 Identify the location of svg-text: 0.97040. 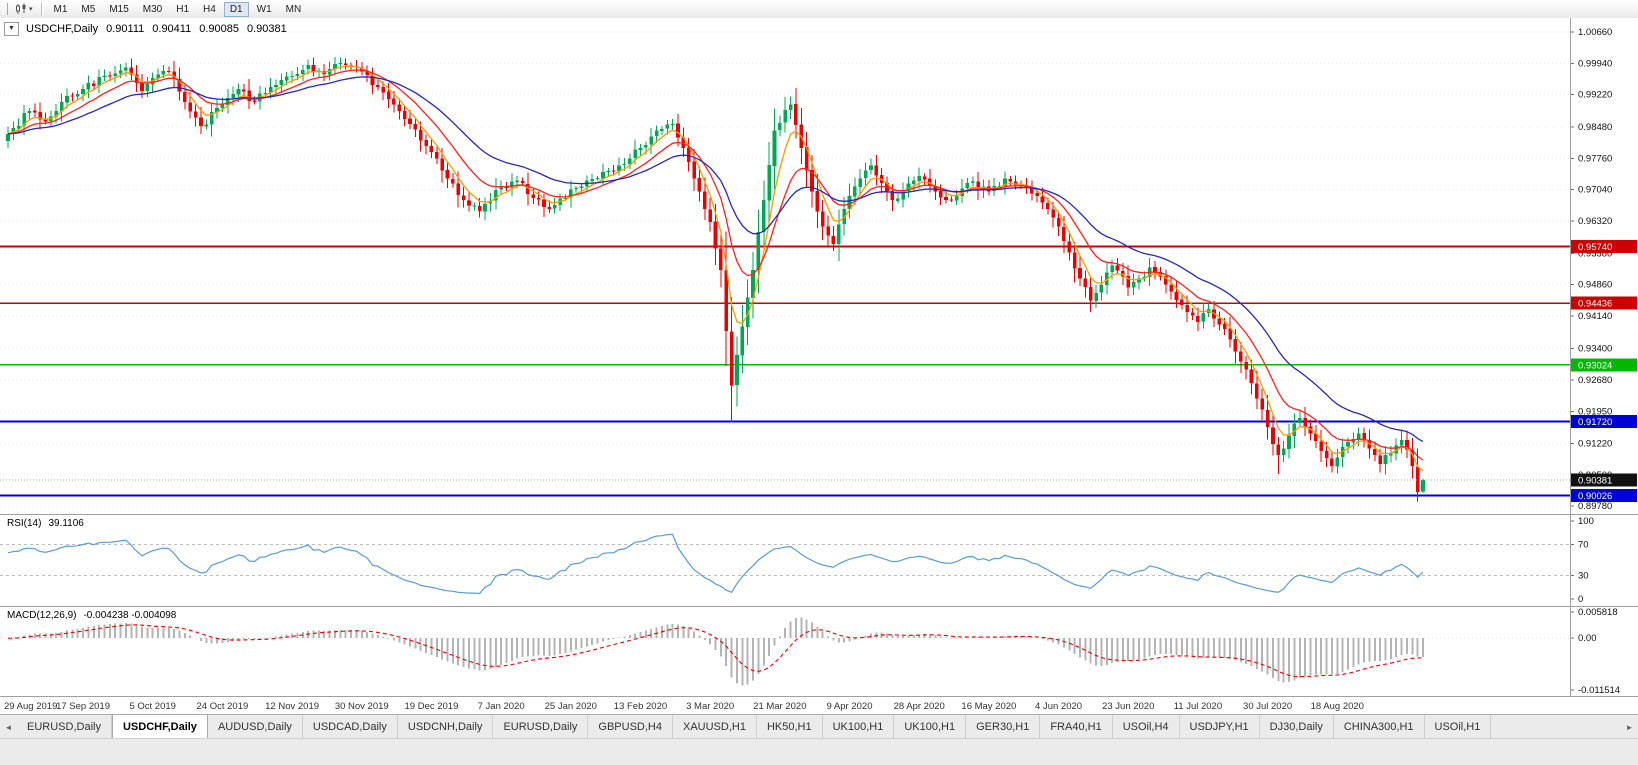
(1595, 190).